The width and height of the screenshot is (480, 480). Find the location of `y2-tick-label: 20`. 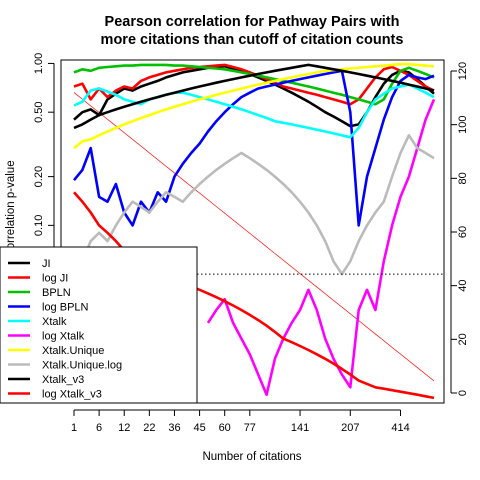

y2-tick-label: 20 is located at coordinates (463, 339).